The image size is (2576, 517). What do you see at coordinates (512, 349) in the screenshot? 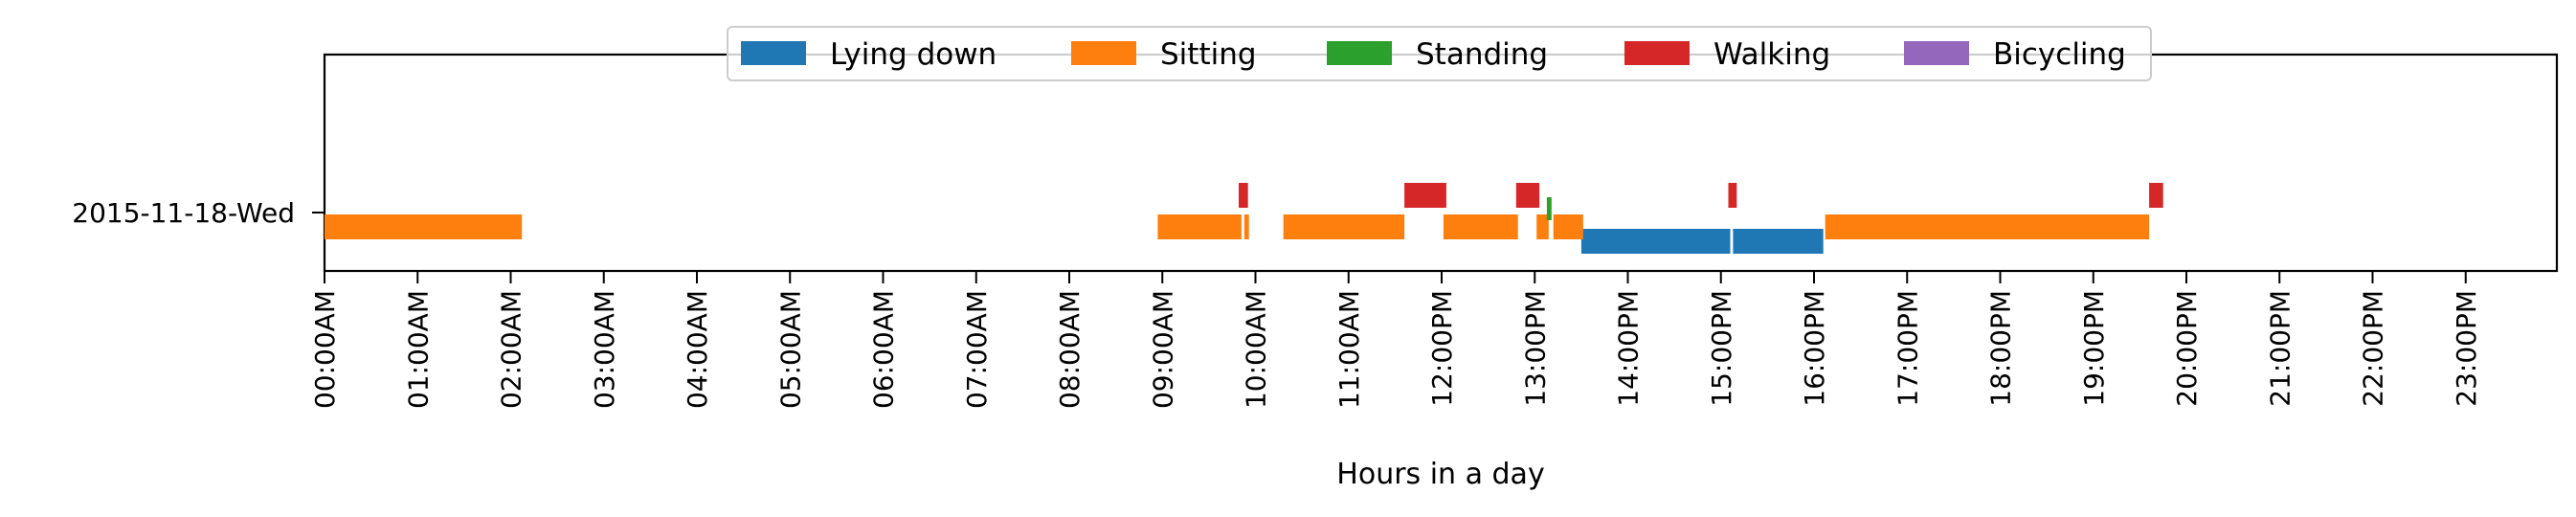
I see `x-tick-label: 02:00AM` at bounding box center [512, 349].